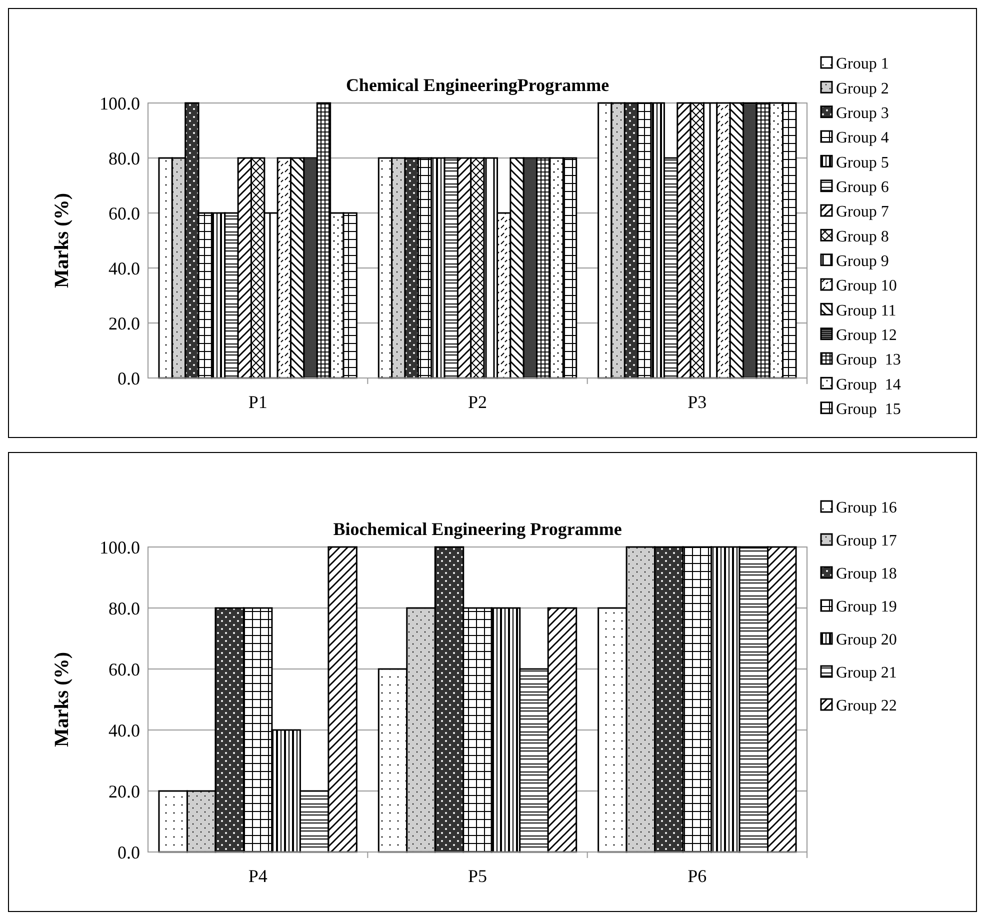 This screenshot has height=920, width=985. I want to click on legend-label: Group 17, so click(866, 541).